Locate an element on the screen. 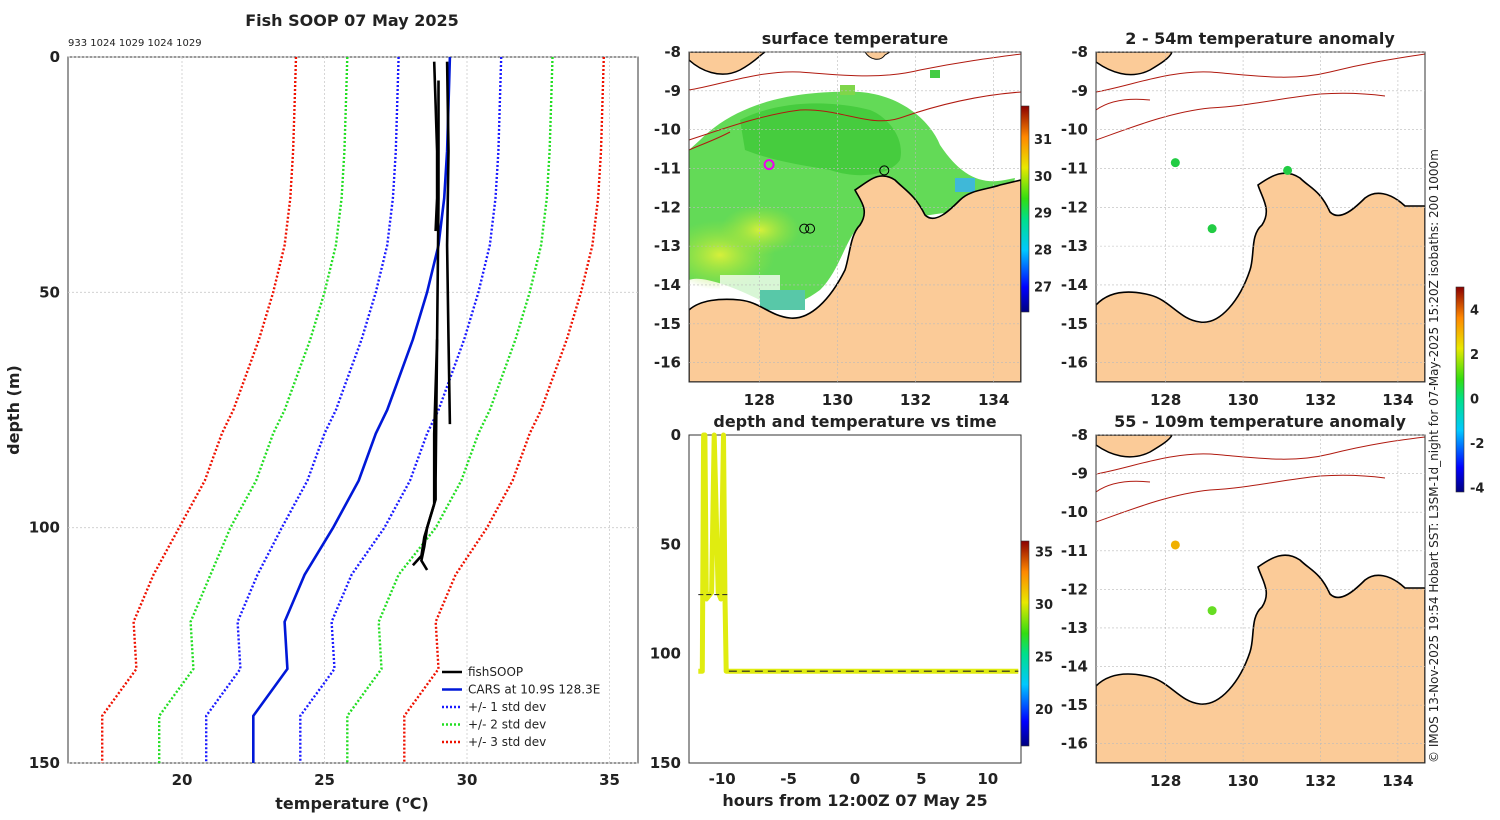 Image resolution: width=1500 pixels, height=820 pixels. sst-land is located at coordinates (855, 217).